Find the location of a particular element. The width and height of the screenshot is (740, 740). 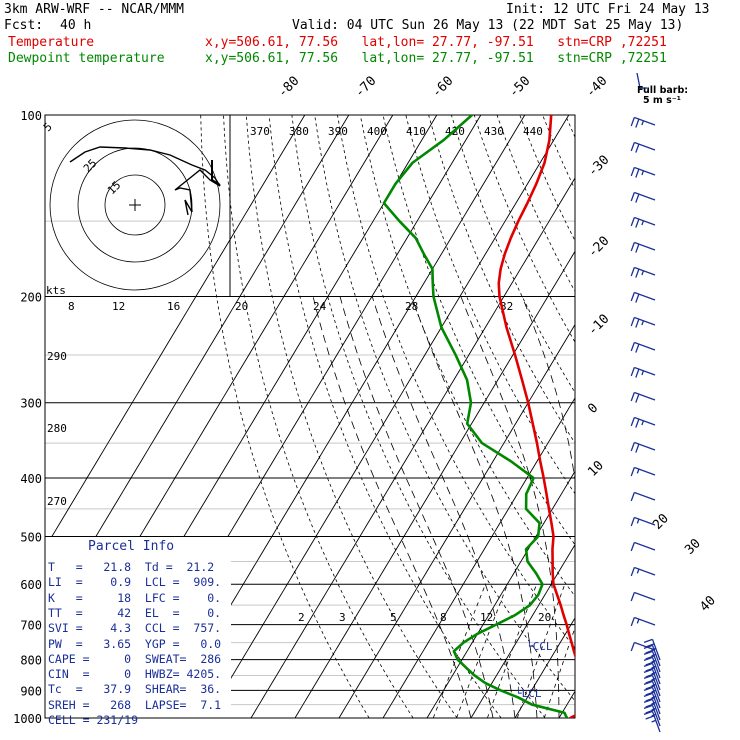

parcel-info-row: CELL = 231/19 is located at coordinates (93, 720).